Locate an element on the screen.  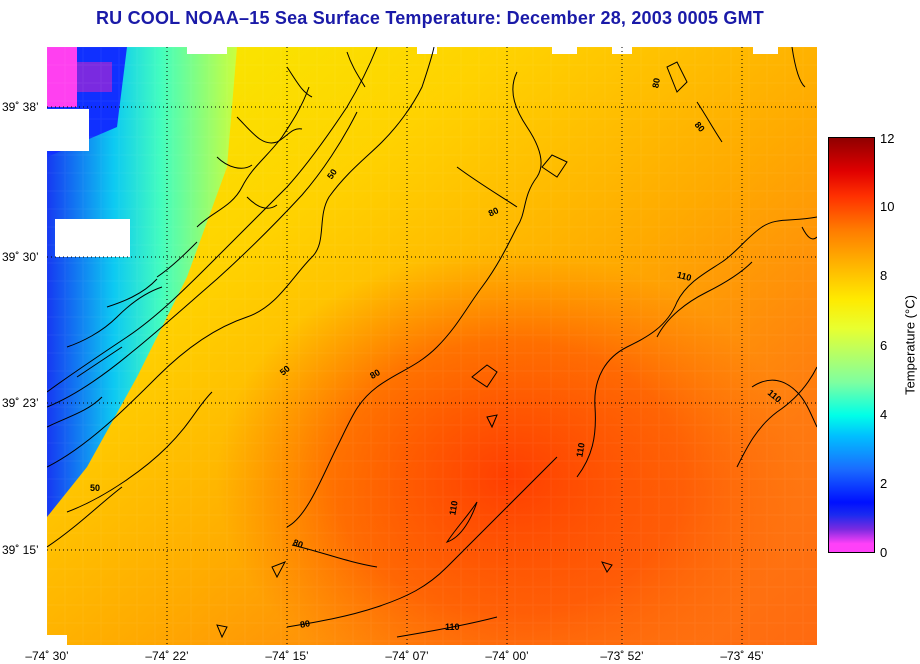
colorbar-tick: 6 is located at coordinates (884, 345).